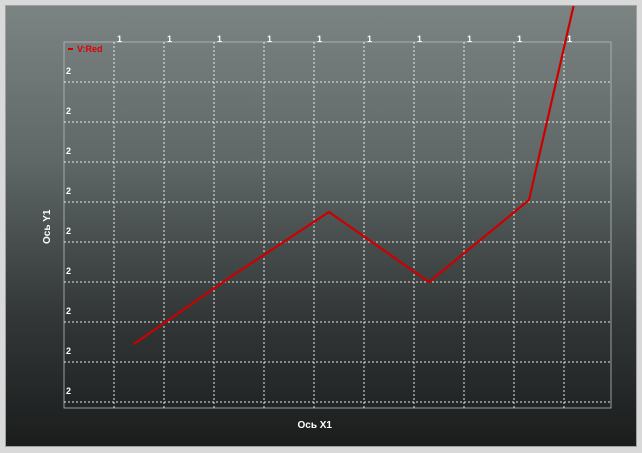 The height and width of the screenshot is (453, 642). What do you see at coordinates (90, 49) in the screenshot?
I see `legend-label: V:Red` at bounding box center [90, 49].